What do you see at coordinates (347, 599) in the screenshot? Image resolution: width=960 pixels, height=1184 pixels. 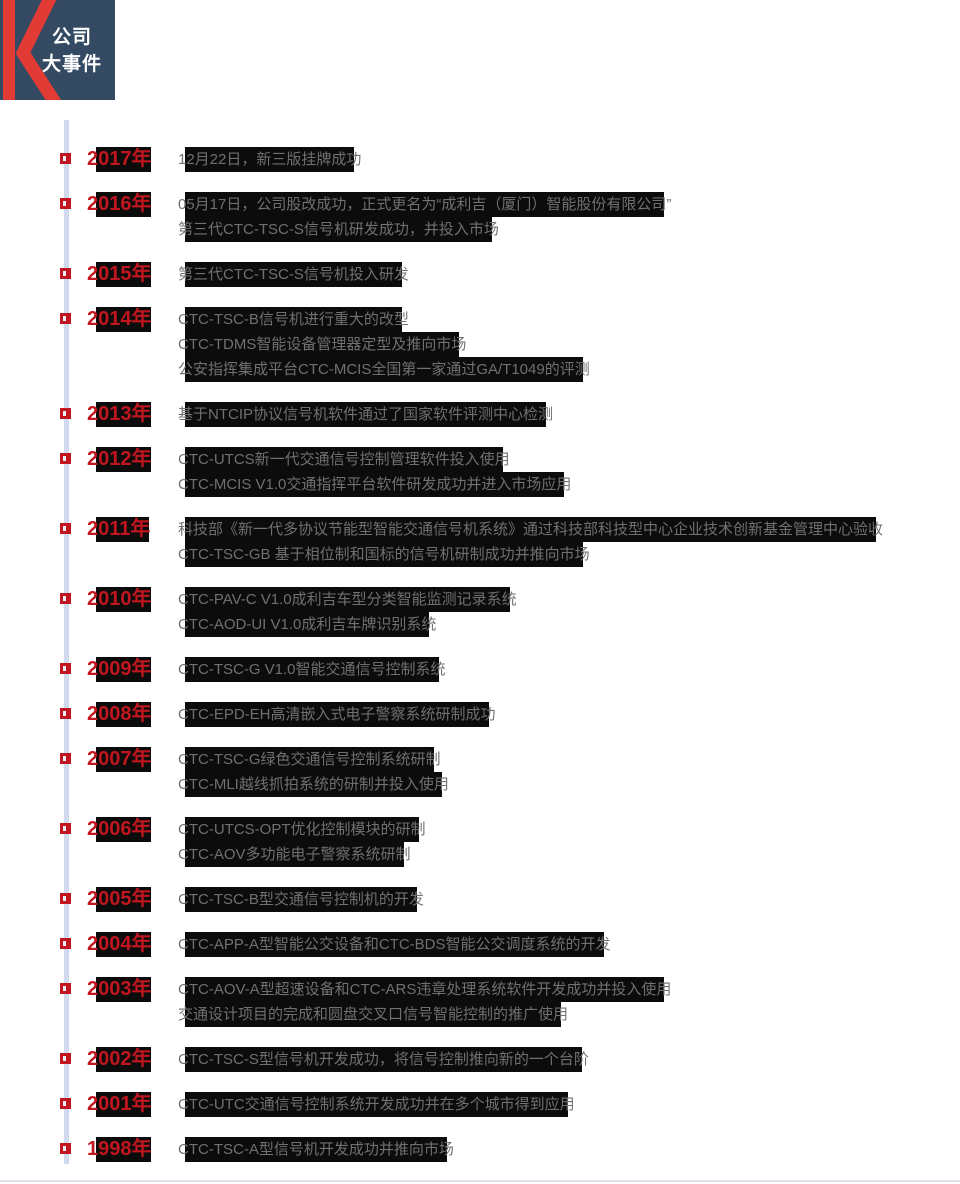 I see `timeline-event: CTC-PAV-C V1.0成利吉车型分类智能监测记录系统` at bounding box center [347, 599].